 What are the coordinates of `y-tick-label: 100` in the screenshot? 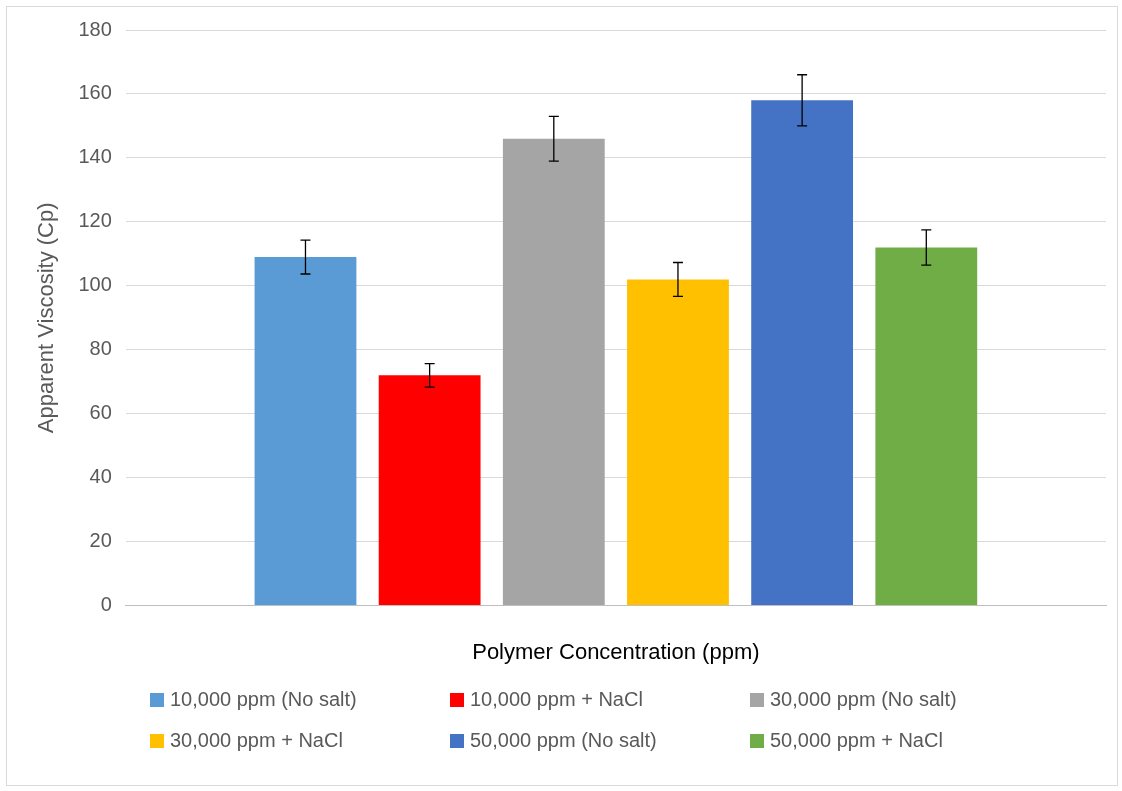 It's located at (95, 284).